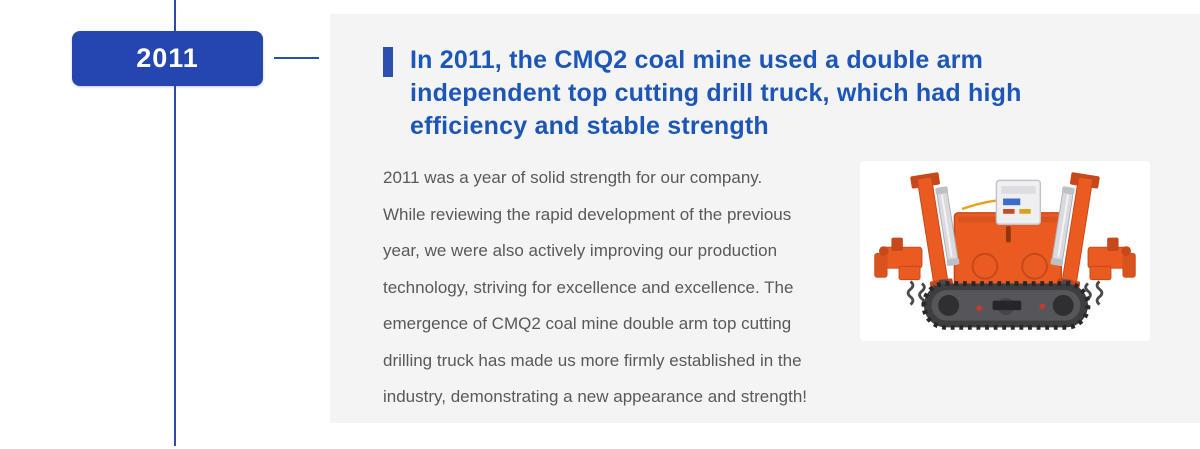 Image resolution: width=1200 pixels, height=449 pixels. Describe the element at coordinates (296, 58) in the screenshot. I see `timeline-connector-line` at that location.